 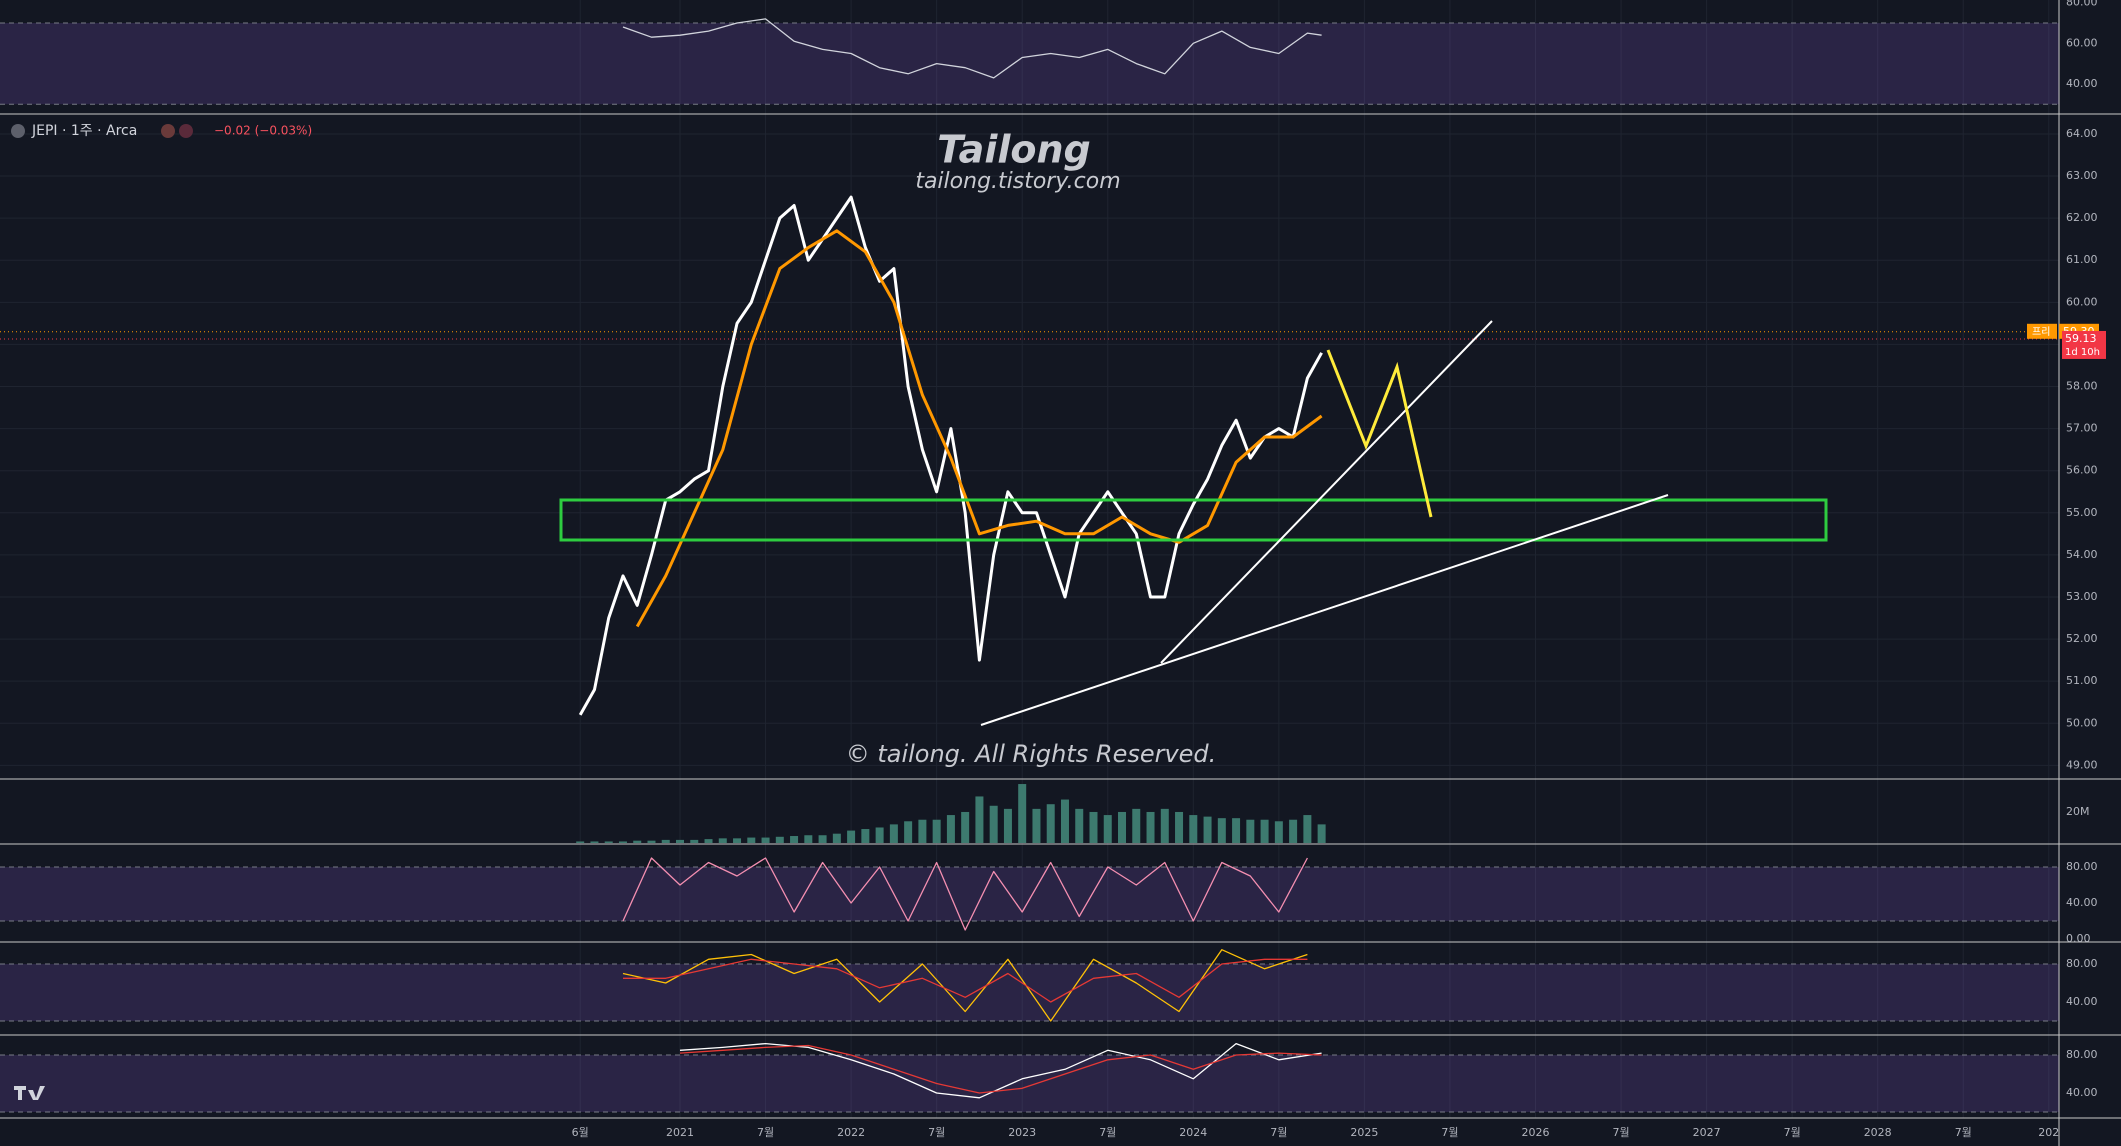 I want to click on x-tick-label: 202, so click(x=2048, y=1132).